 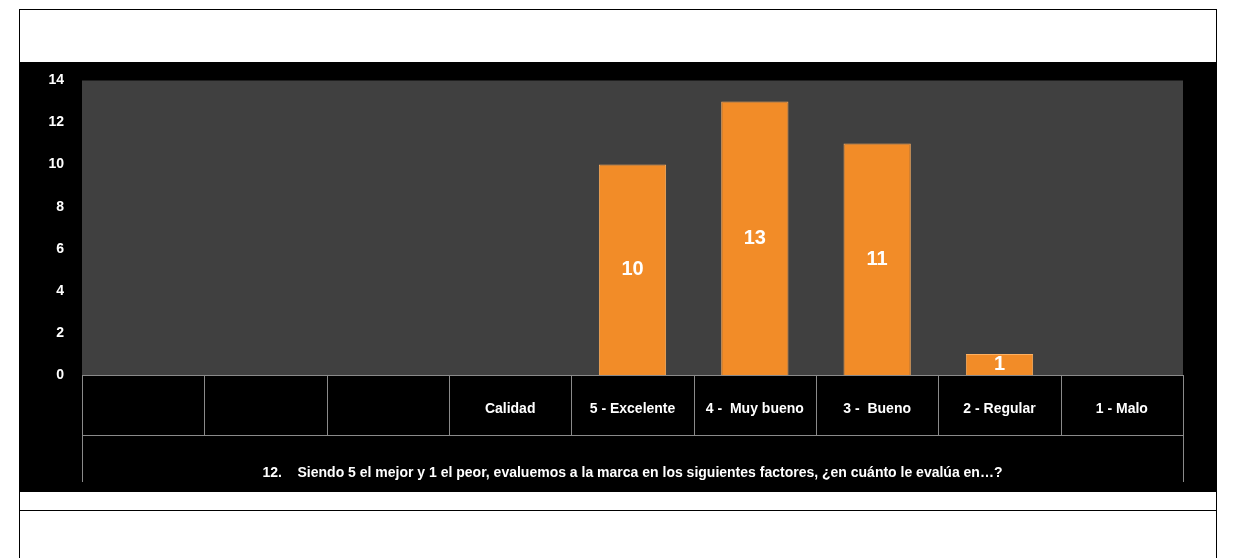 What do you see at coordinates (510, 408) in the screenshot?
I see `x-tick-label: Calidad` at bounding box center [510, 408].